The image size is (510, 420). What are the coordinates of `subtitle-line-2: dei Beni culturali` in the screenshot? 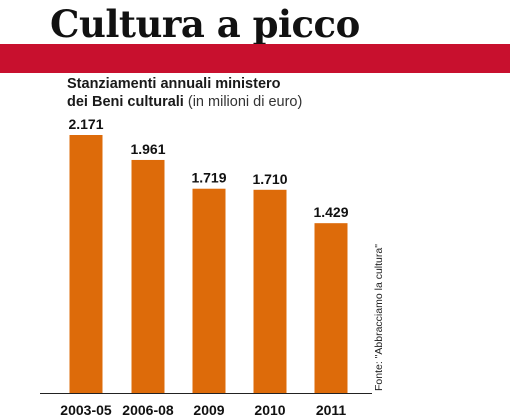 It's located at (125, 102).